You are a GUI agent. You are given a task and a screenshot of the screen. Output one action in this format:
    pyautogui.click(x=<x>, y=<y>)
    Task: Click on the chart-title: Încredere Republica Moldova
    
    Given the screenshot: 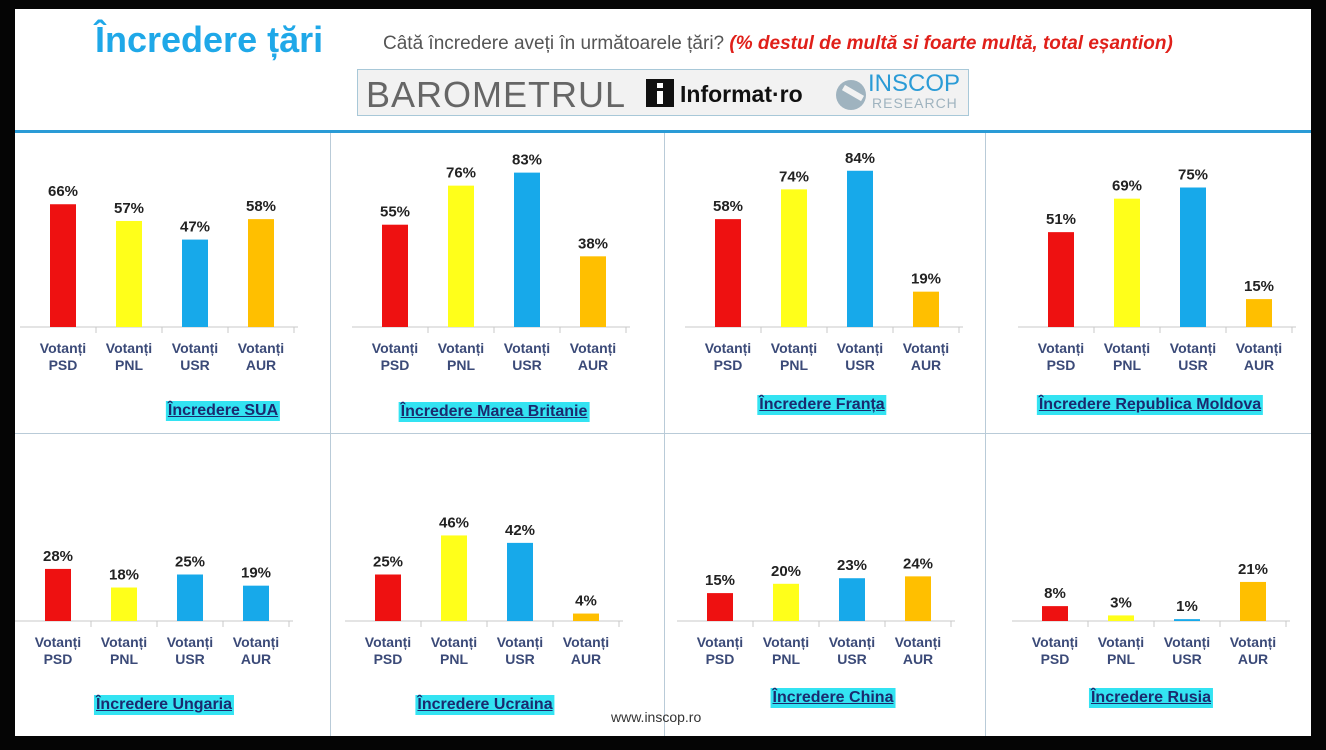 What is the action you would take?
    pyautogui.click(x=1150, y=405)
    